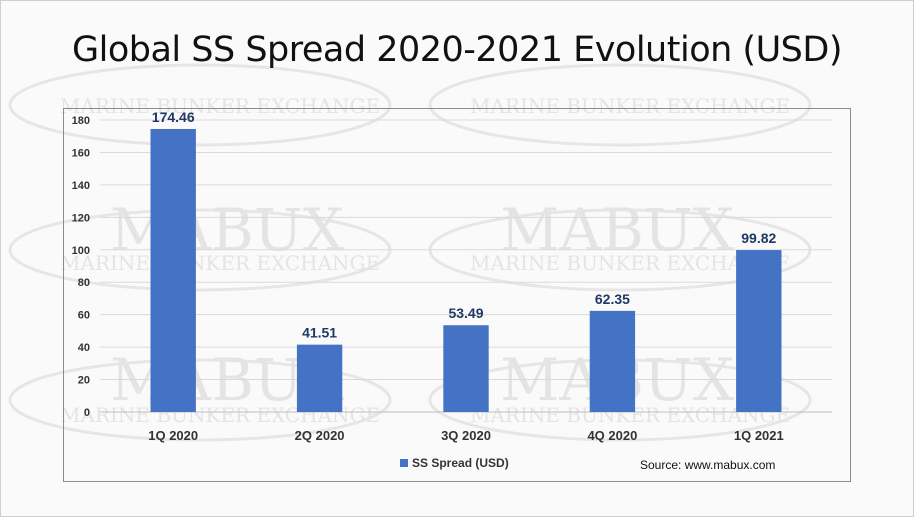 The height and width of the screenshot is (517, 914). What do you see at coordinates (84, 381) in the screenshot?
I see `y-tick-label: 20` at bounding box center [84, 381].